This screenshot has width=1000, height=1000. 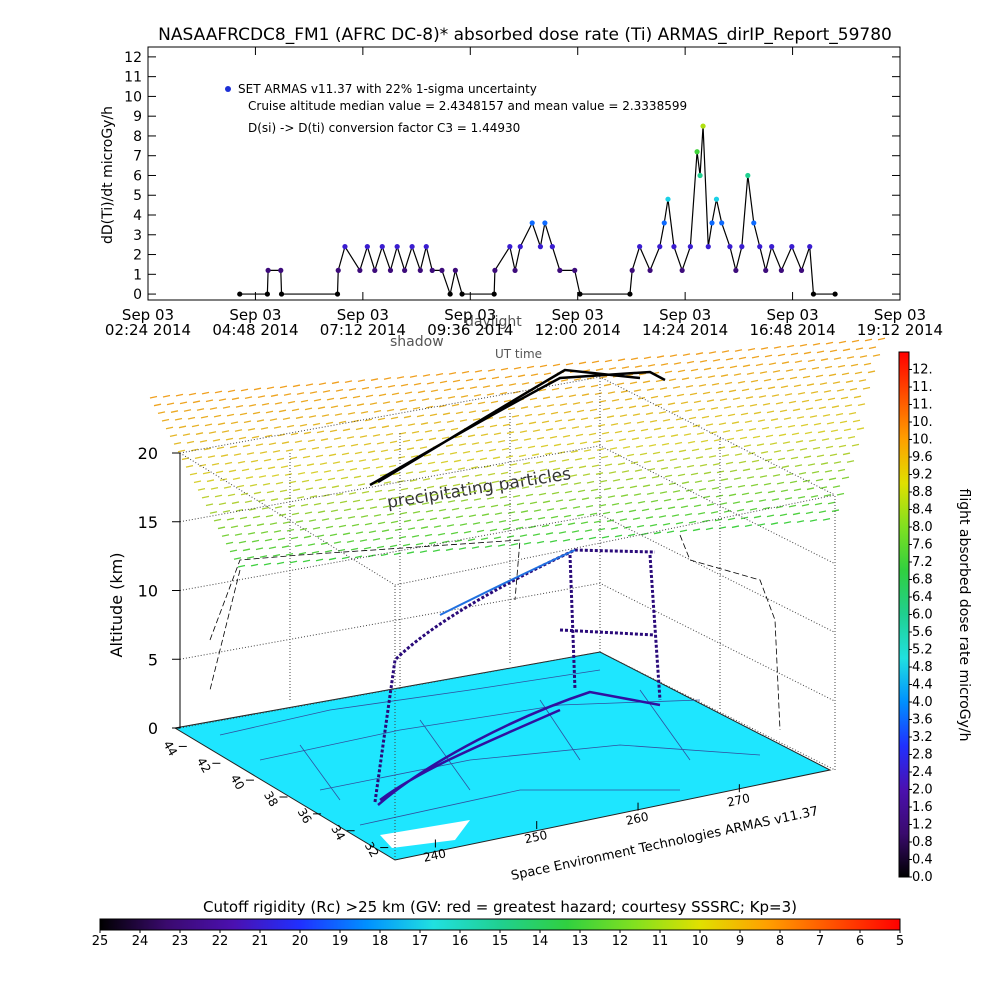 What do you see at coordinates (820, 941) in the screenshot?
I see `colorbar-tick-label: 7` at bounding box center [820, 941].